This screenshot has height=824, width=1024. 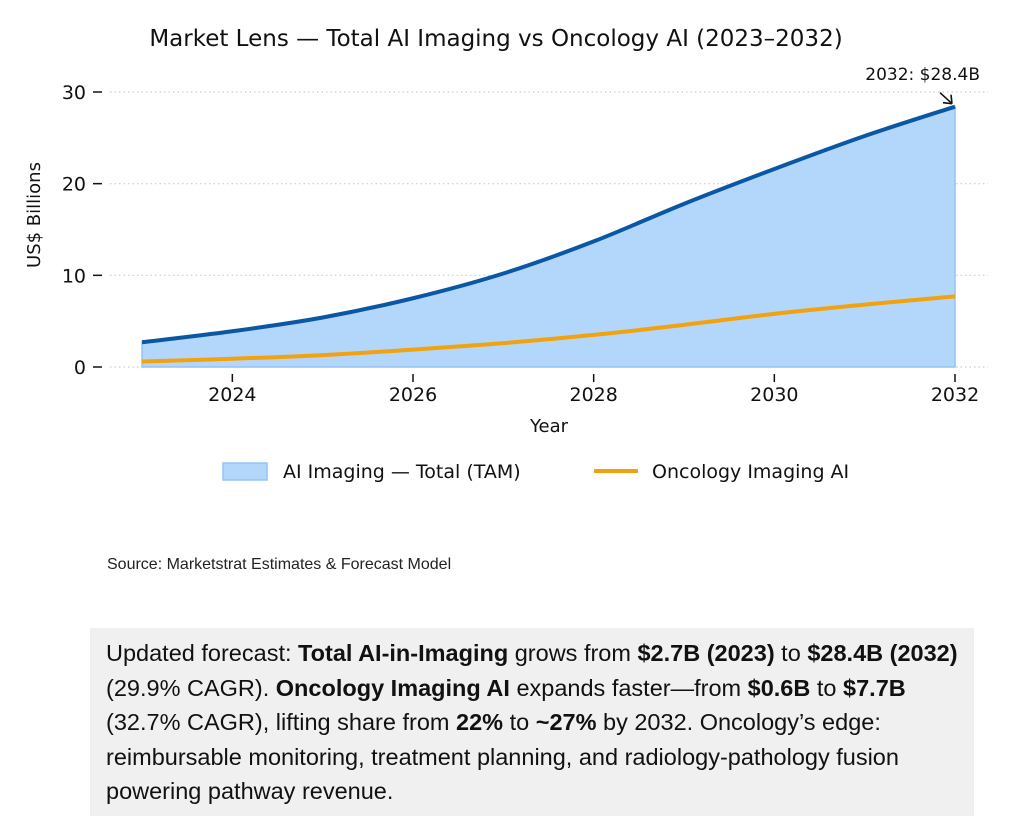 I want to click on summary-text: Updated forecast:, so click(x=202, y=653).